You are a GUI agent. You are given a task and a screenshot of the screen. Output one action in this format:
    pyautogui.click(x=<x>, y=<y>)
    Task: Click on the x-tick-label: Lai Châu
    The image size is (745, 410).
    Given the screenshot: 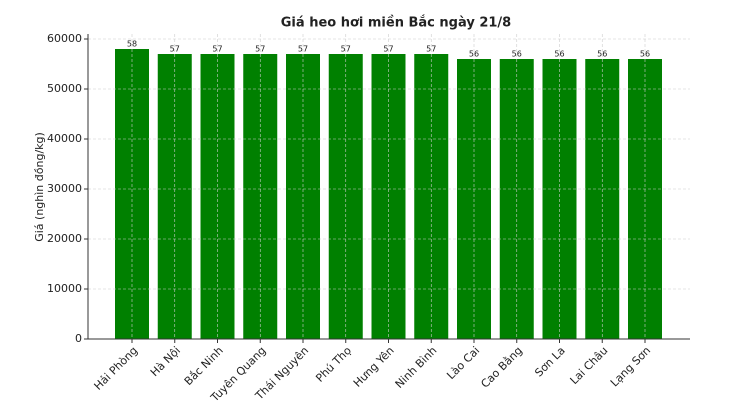 What is the action you would take?
    pyautogui.click(x=589, y=365)
    